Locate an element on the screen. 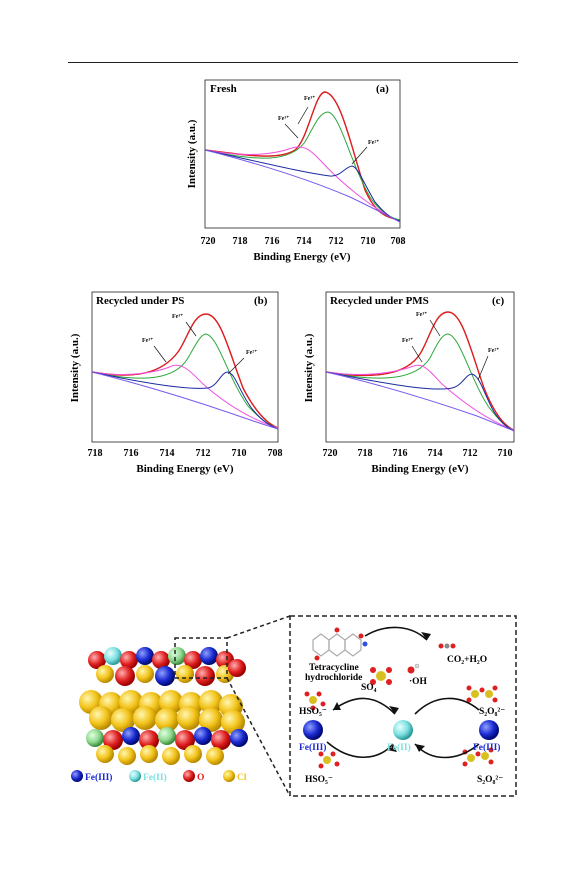 The height and width of the screenshot is (888, 585). ann-line-c2 is located at coordinates (417, 354).